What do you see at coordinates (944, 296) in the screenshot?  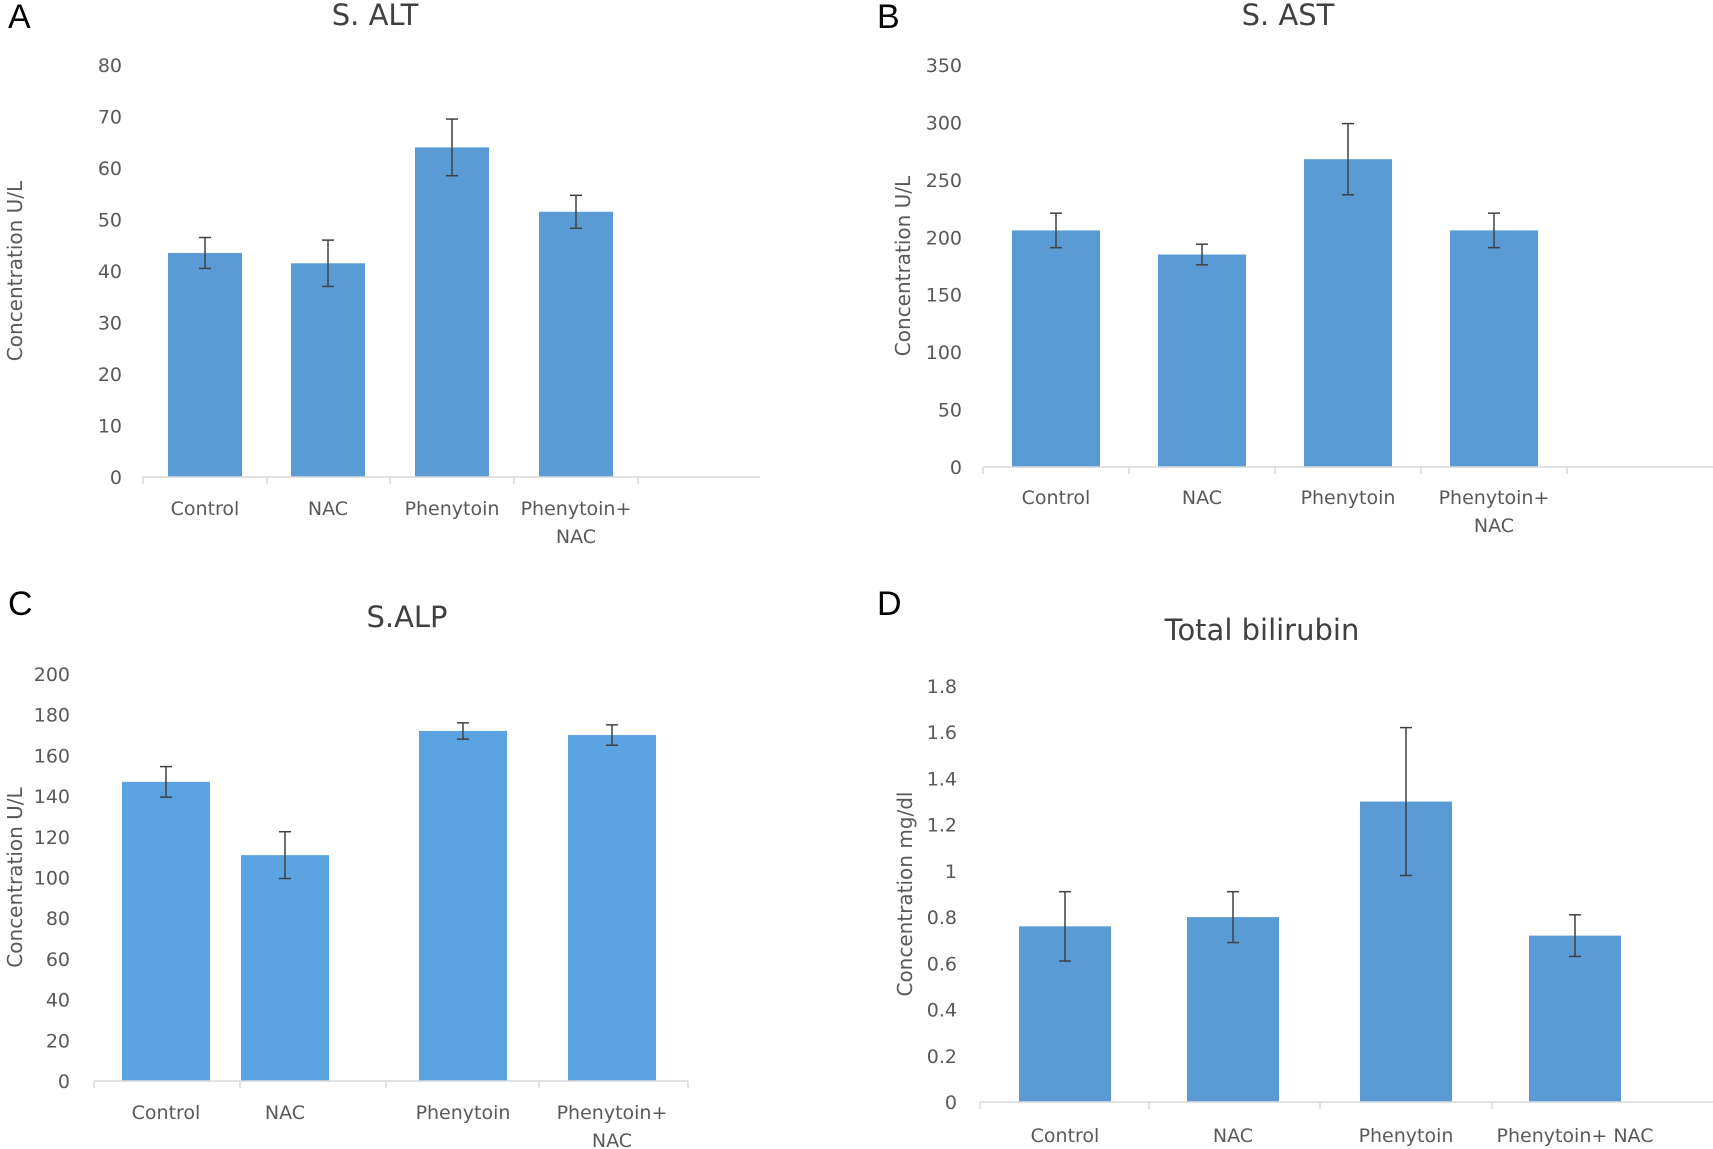 I see `y-tick-label: 150` at bounding box center [944, 296].